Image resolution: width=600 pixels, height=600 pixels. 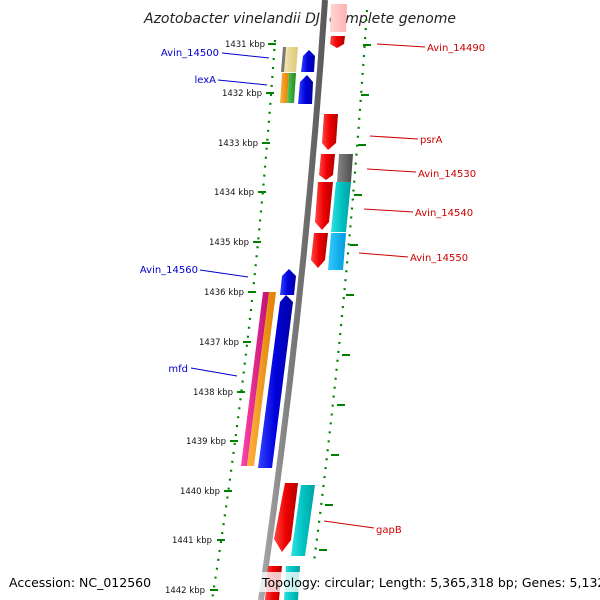 I want to click on gene-magenta-feature, so click(x=255, y=379).